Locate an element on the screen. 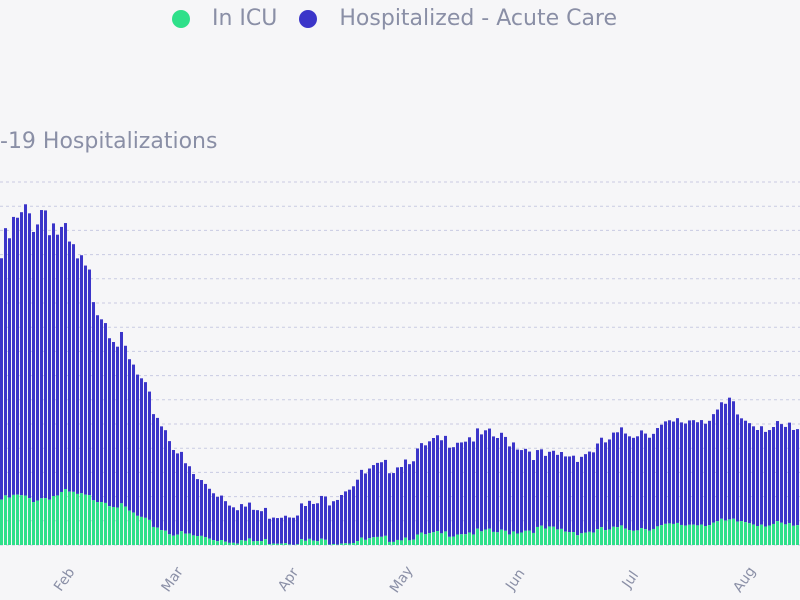 This screenshot has width=800, height=600. x-tick-label: May is located at coordinates (402, 579).